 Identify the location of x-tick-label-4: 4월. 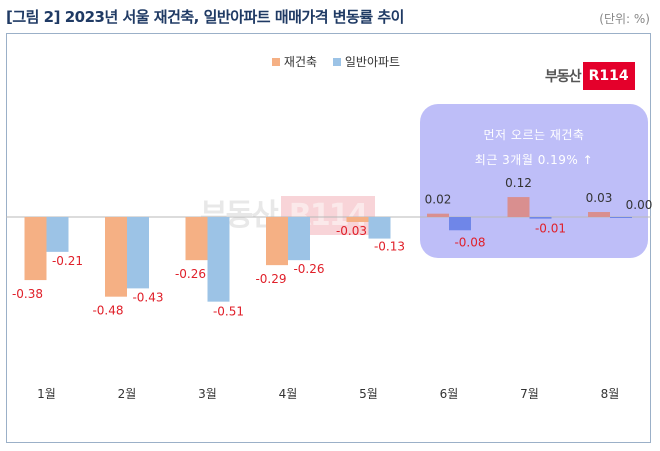
(288, 394).